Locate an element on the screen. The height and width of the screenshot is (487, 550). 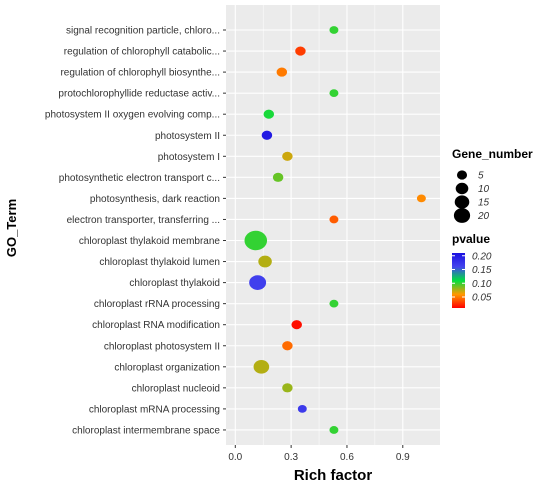
x-tick-label: 0.3 is located at coordinates (291, 457).